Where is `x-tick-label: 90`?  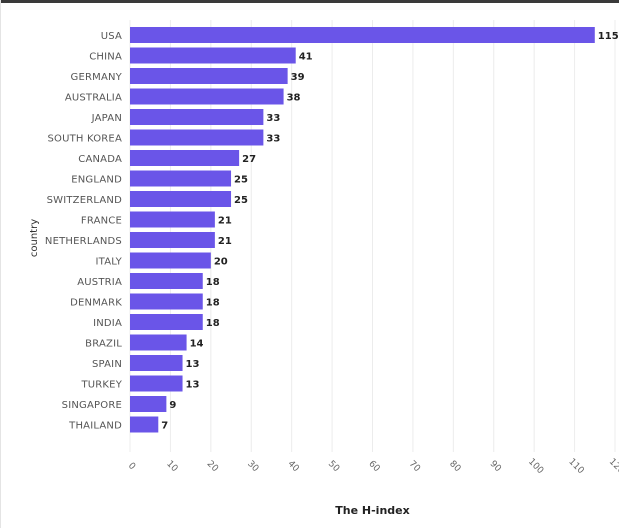 x-tick-label: 90 is located at coordinates (495, 466).